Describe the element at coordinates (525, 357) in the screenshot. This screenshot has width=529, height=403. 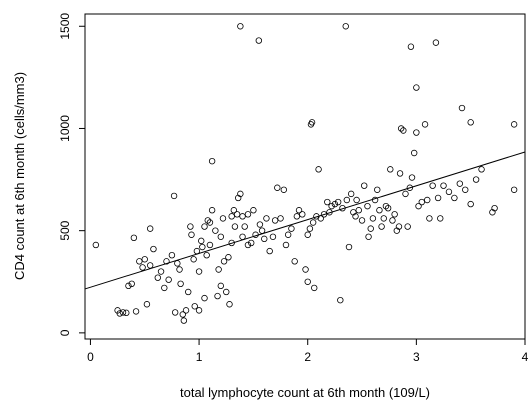
I see `x-tick-label: 4` at that location.